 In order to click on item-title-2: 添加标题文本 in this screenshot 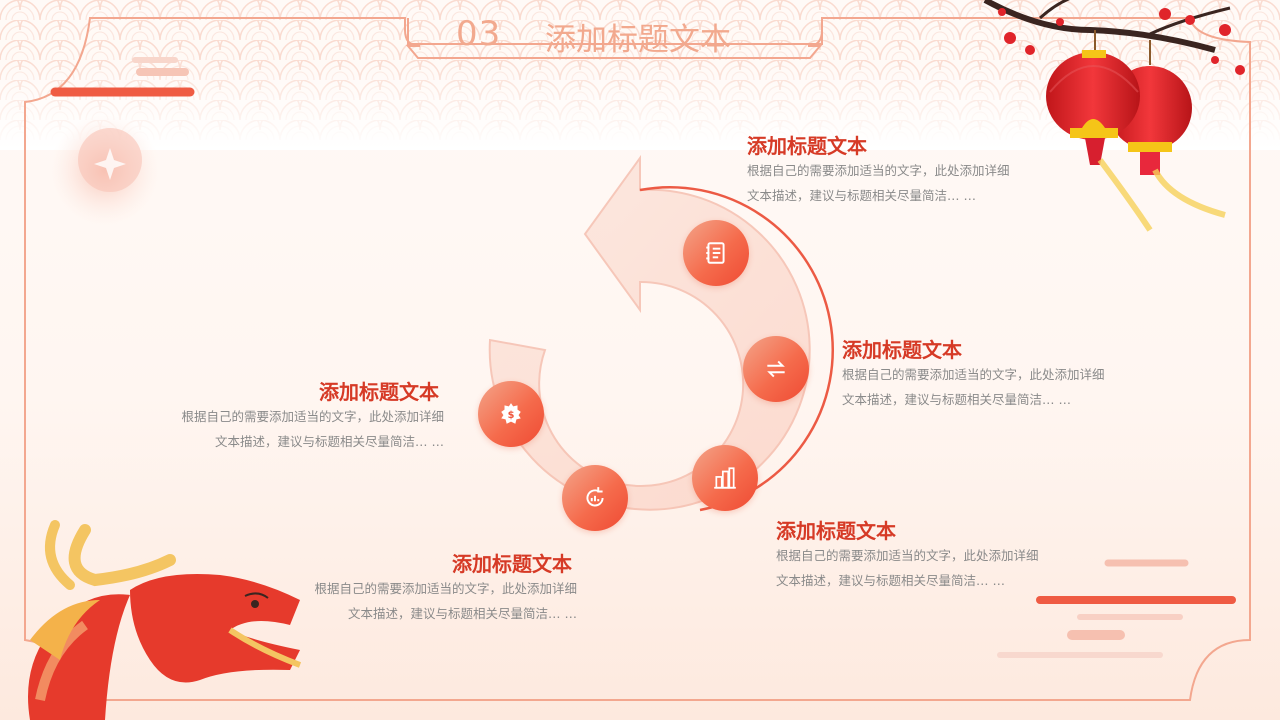, I will do `click(902, 350)`.